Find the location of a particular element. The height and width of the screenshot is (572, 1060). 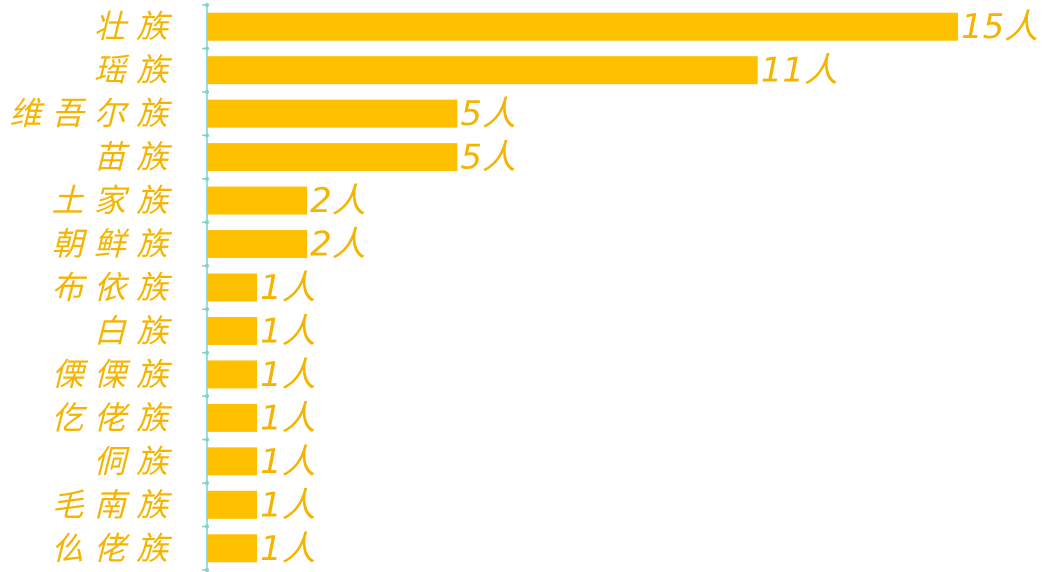

category-label: 侗 族 is located at coordinates (133, 461).